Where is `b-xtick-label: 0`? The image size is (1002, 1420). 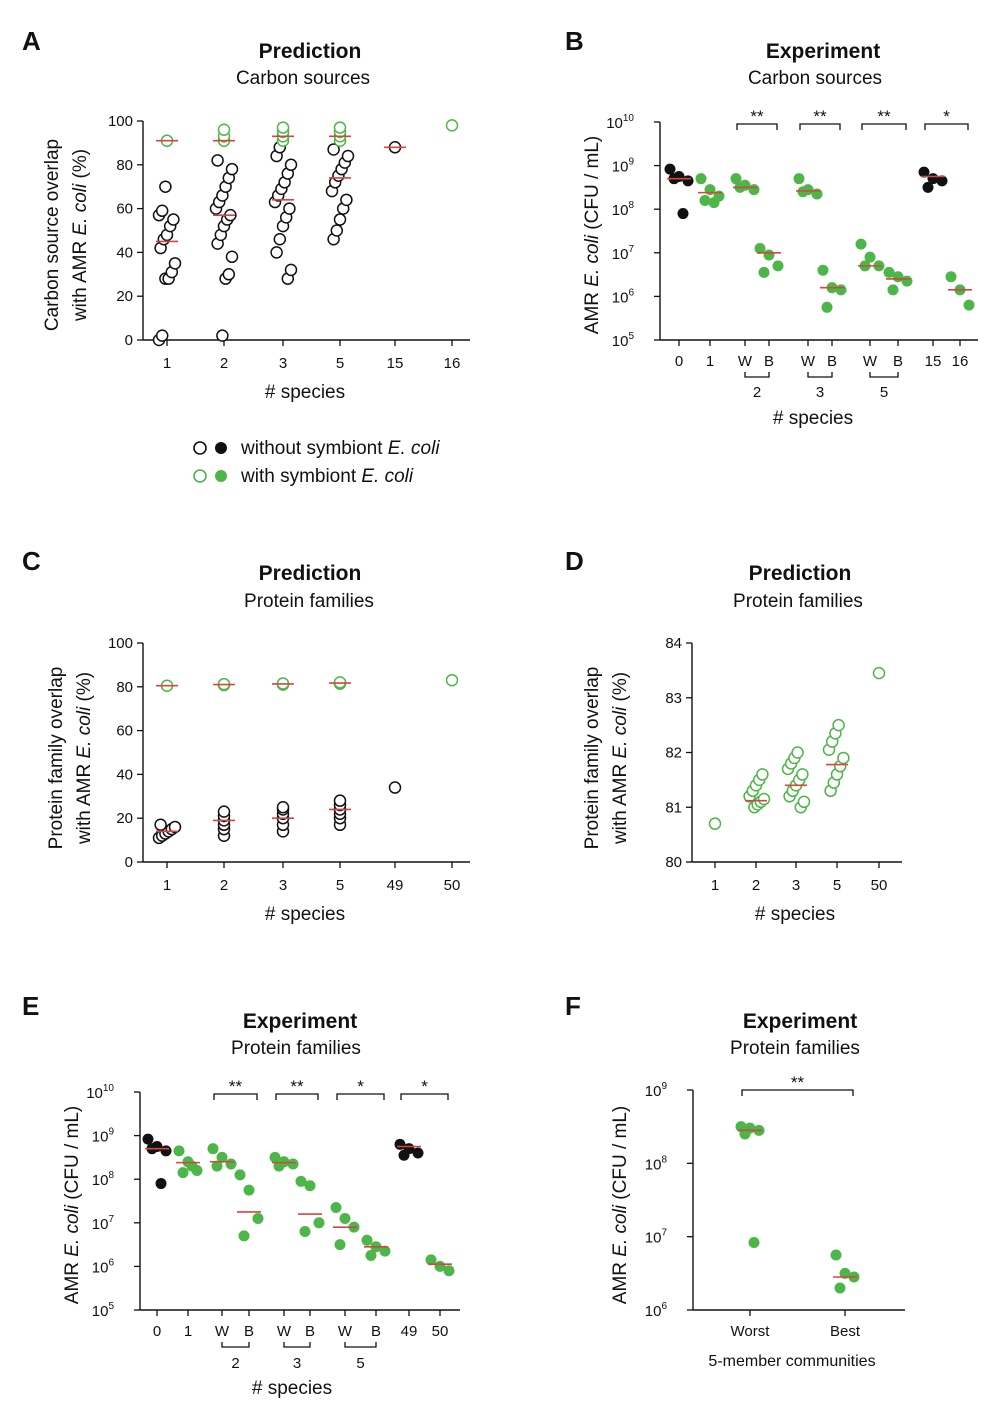
b-xtick-label: 0 is located at coordinates (679, 361).